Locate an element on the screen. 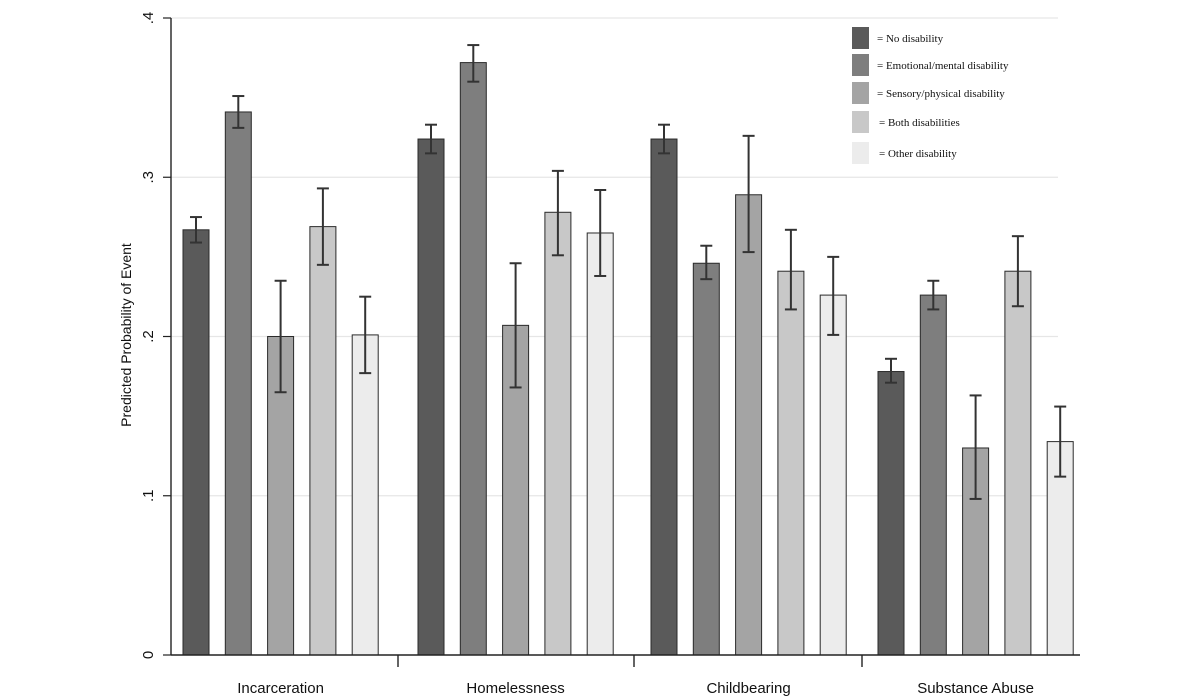  x-category-label: Incarceration is located at coordinates (280, 688).